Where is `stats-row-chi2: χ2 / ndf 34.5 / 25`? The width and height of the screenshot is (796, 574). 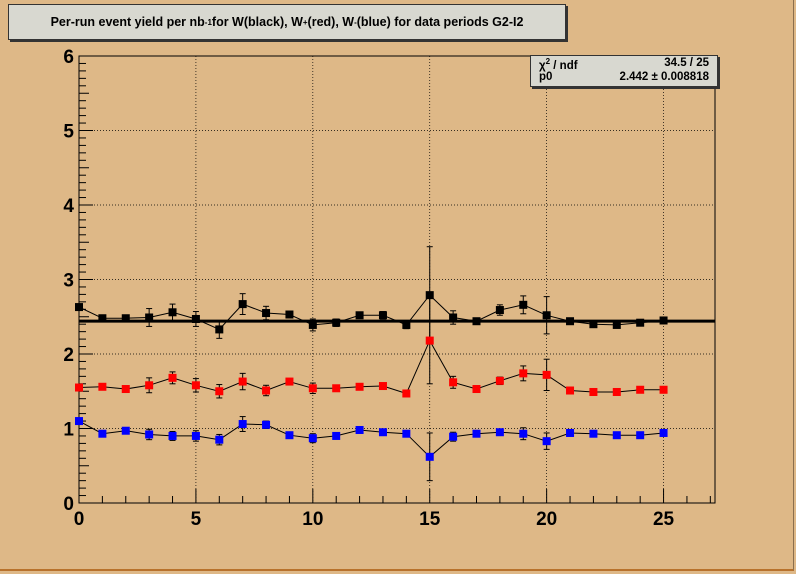
stats-row-chi2: χ2 / ndf 34.5 / 25 is located at coordinates (624, 64).